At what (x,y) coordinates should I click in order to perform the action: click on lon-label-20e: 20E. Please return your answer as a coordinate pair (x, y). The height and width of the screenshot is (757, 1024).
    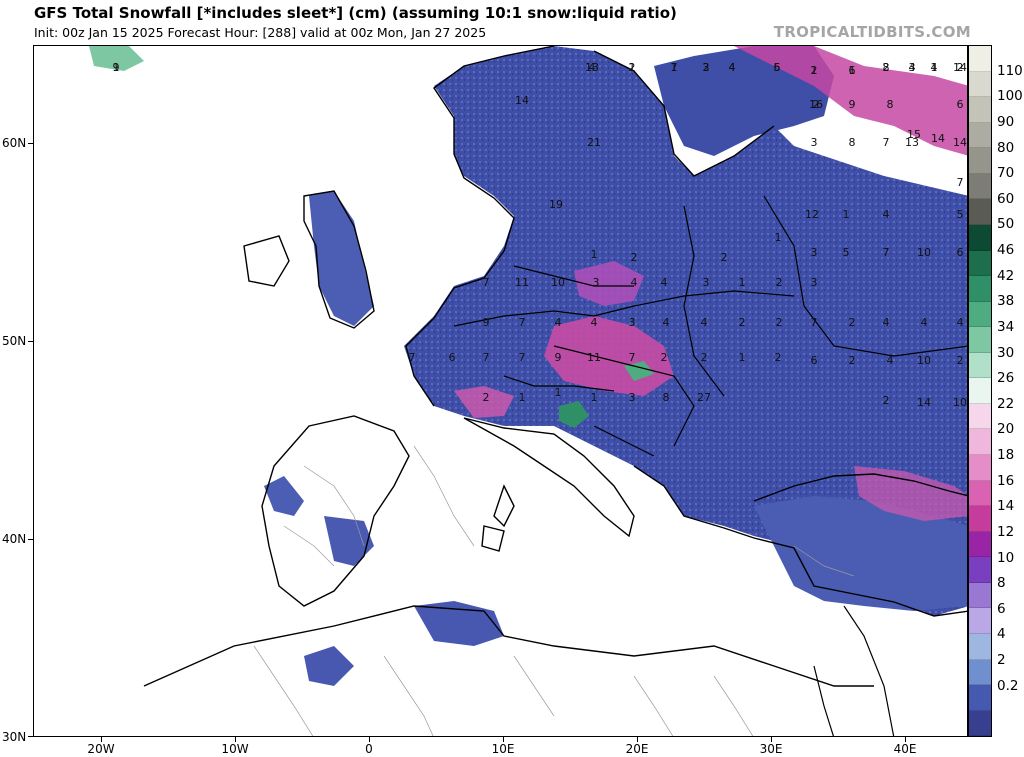
    Looking at the image, I should click on (637, 749).